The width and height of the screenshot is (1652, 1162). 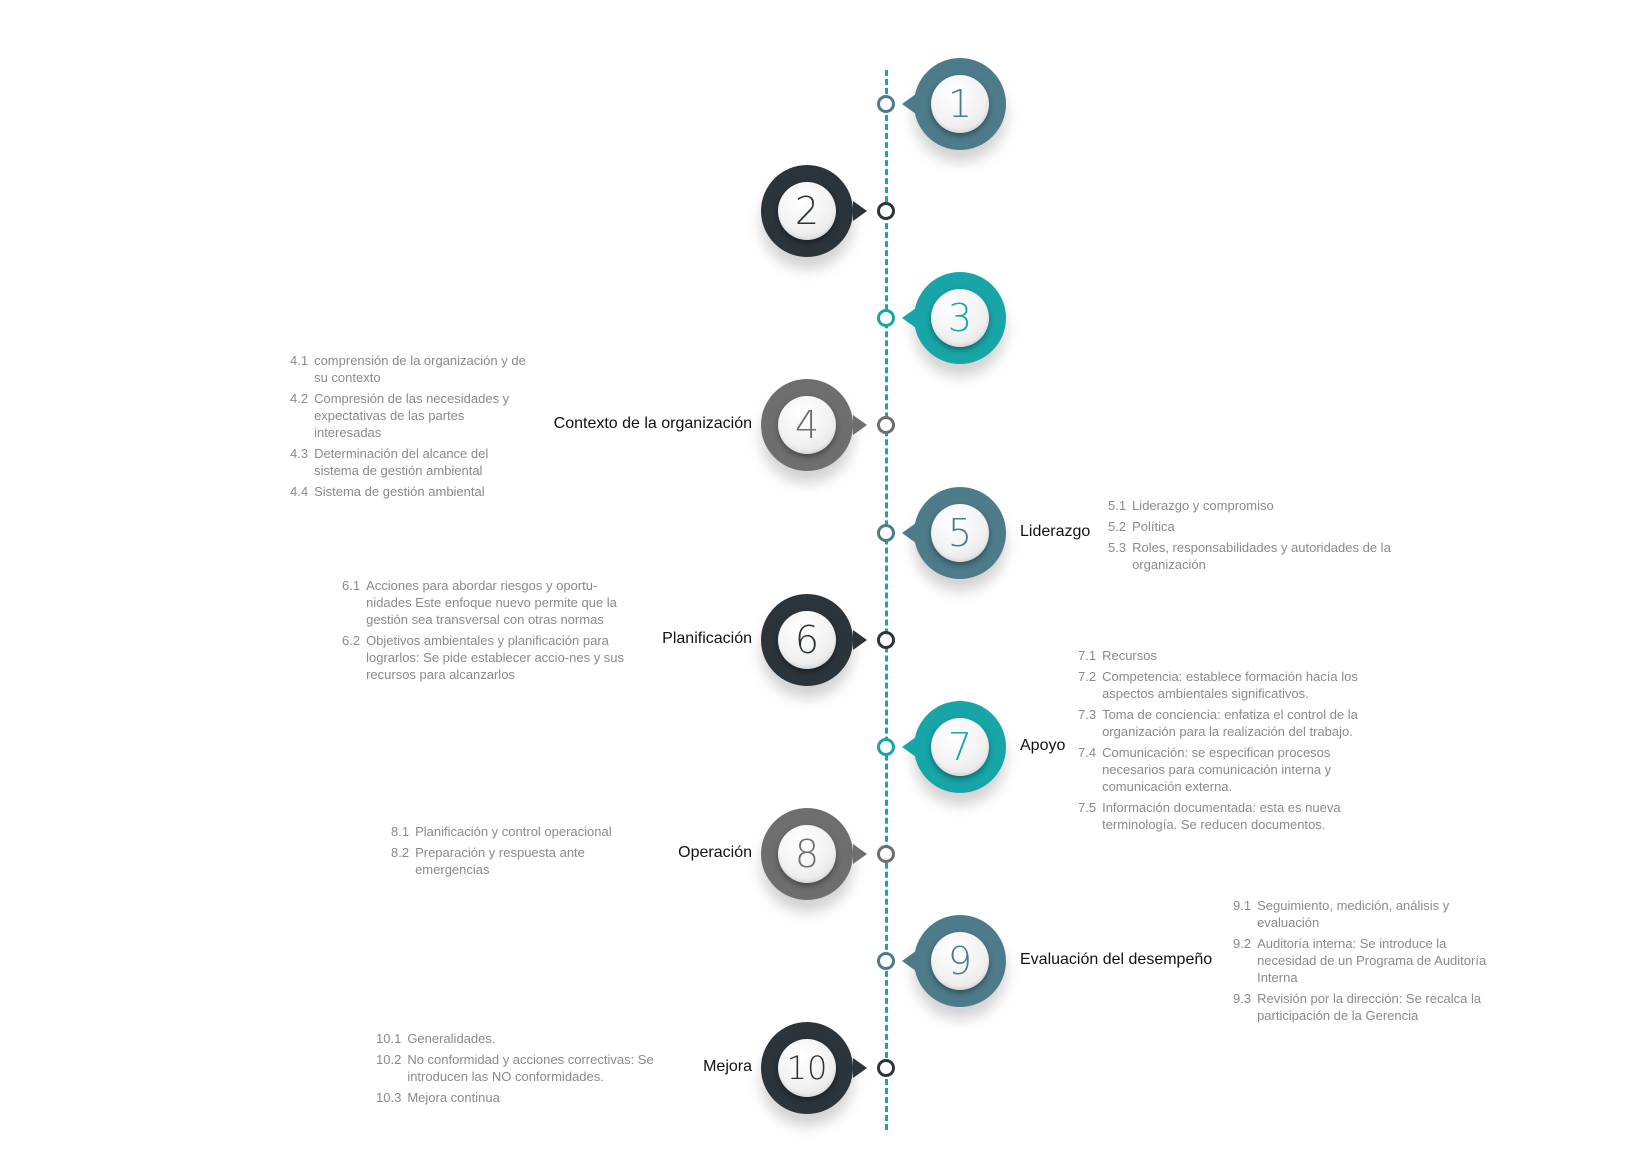 I want to click on list-item: 4.4 Sistema de gestión ambiental, so click(x=410, y=491).